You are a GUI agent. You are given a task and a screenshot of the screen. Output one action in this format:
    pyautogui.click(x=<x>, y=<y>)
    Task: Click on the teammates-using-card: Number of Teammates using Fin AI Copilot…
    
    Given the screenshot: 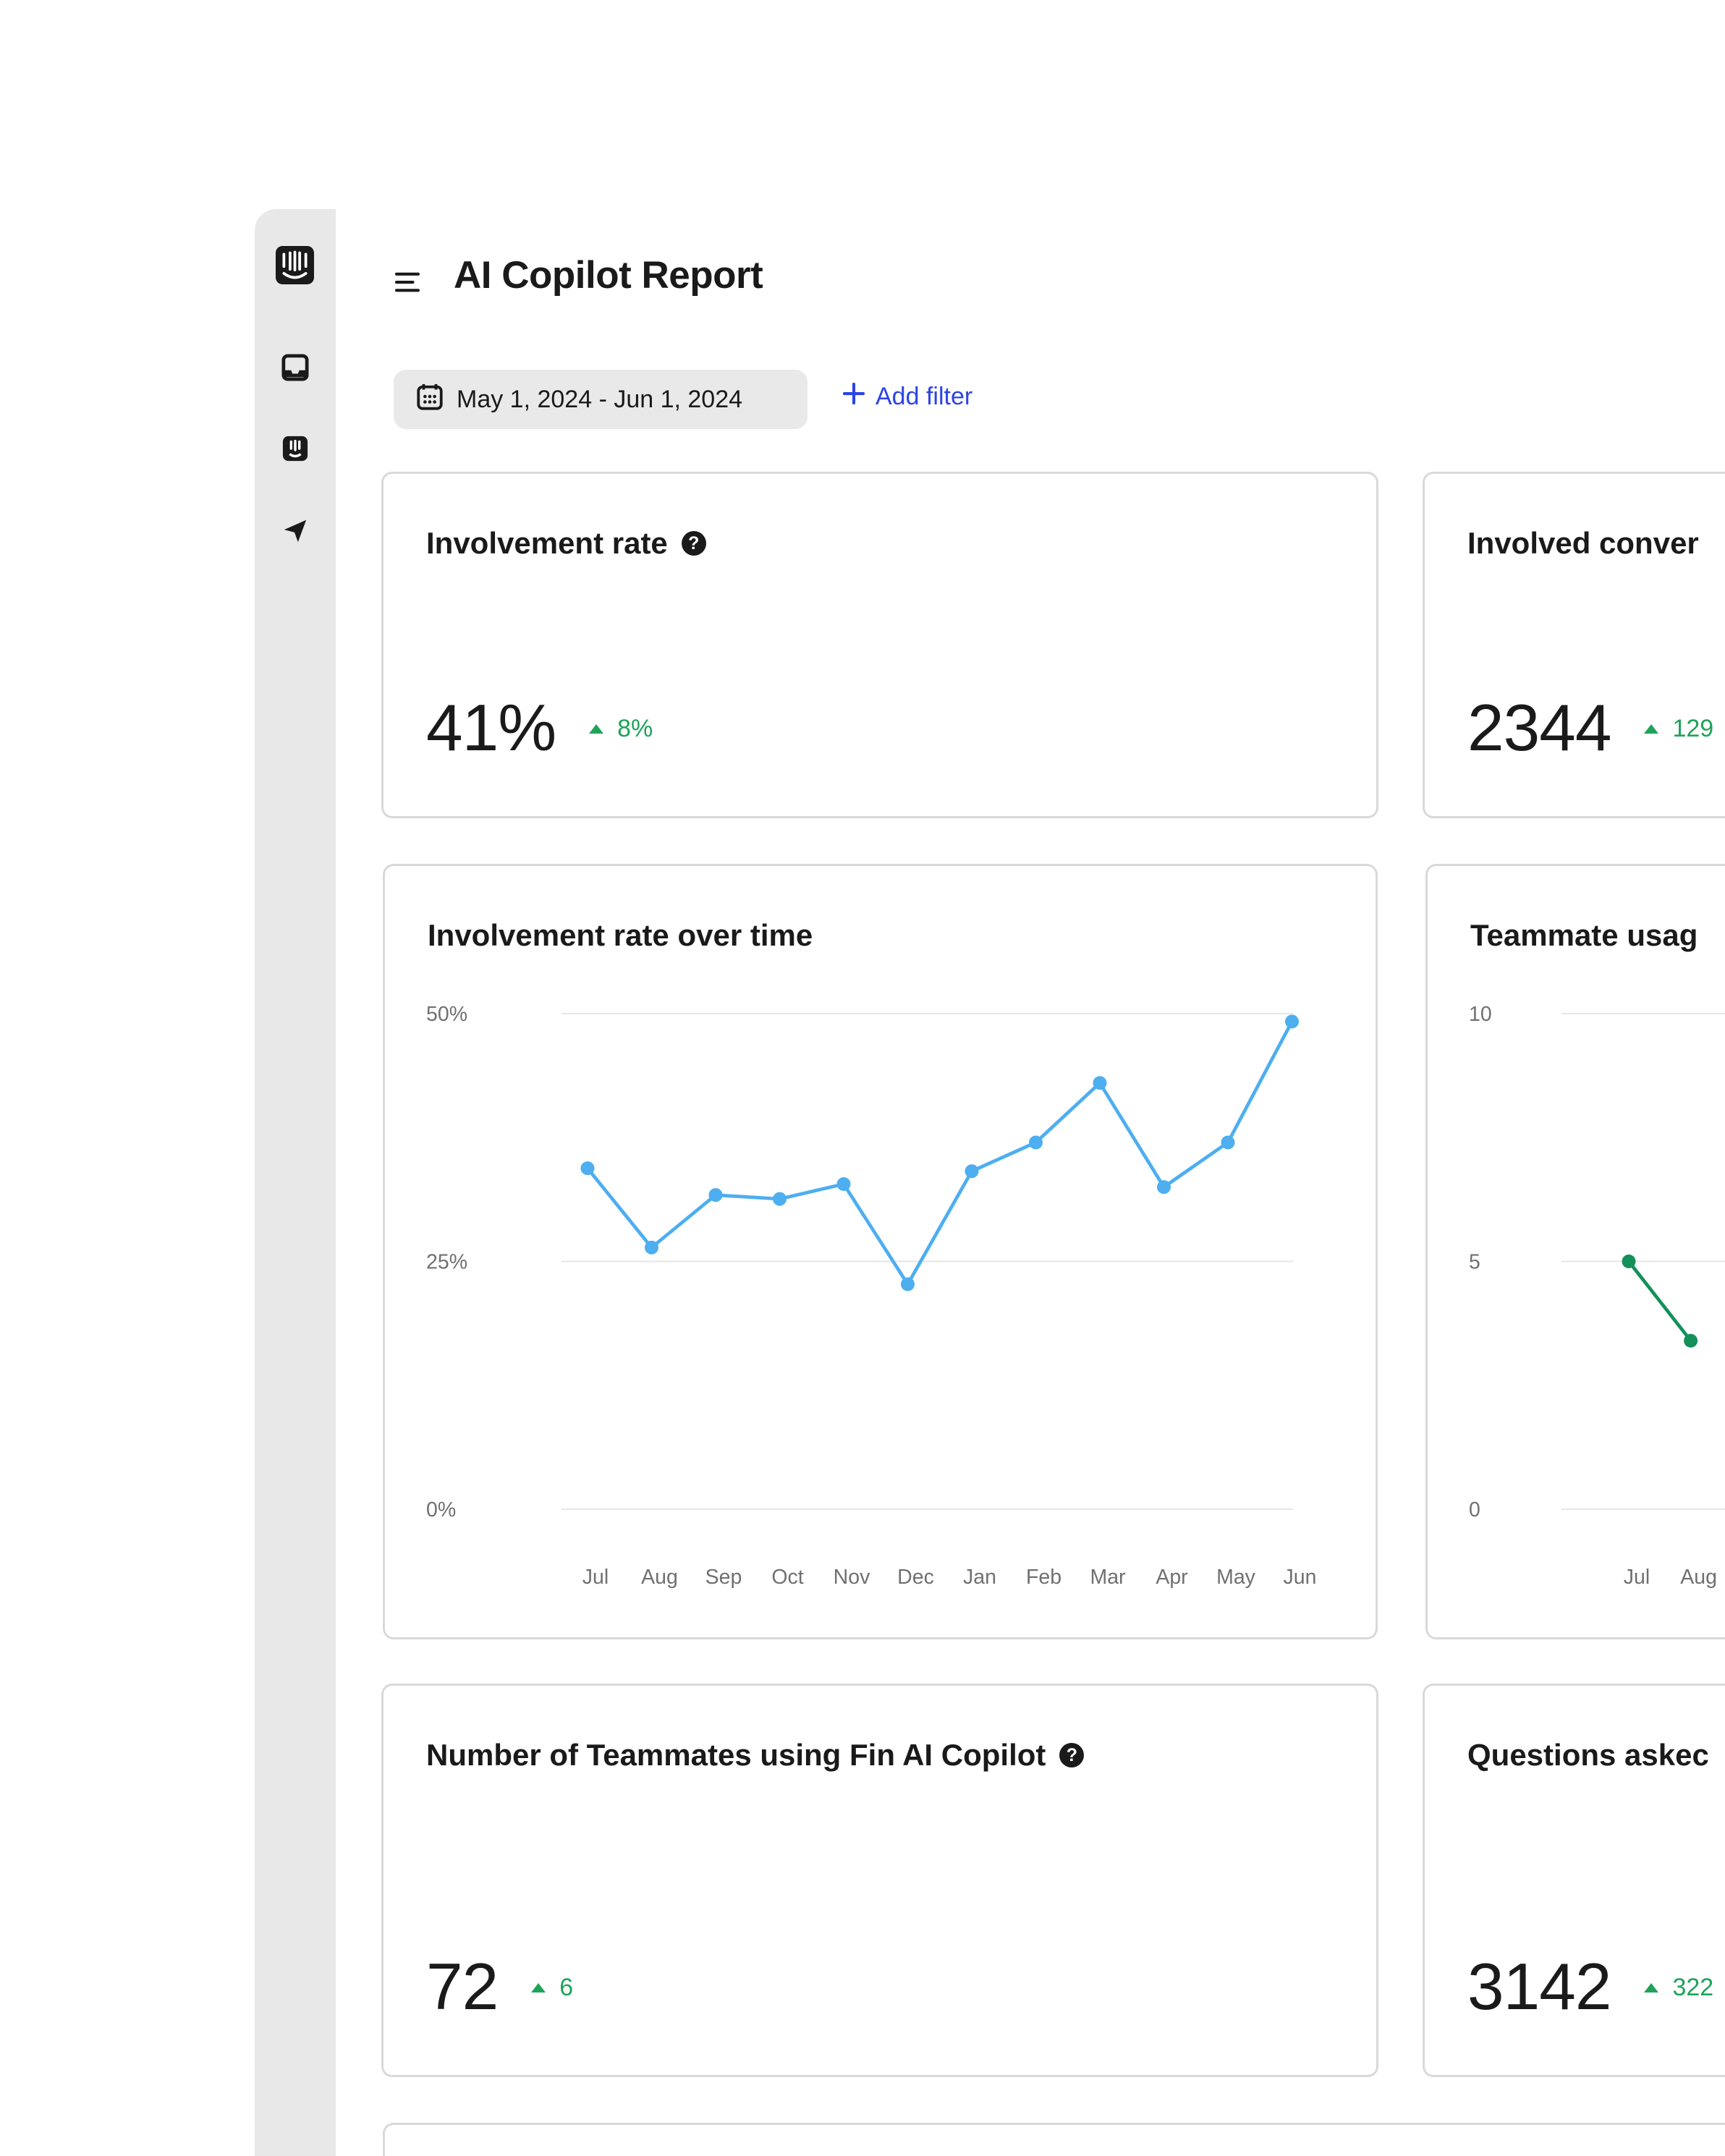 What is the action you would take?
    pyautogui.click(x=879, y=1880)
    